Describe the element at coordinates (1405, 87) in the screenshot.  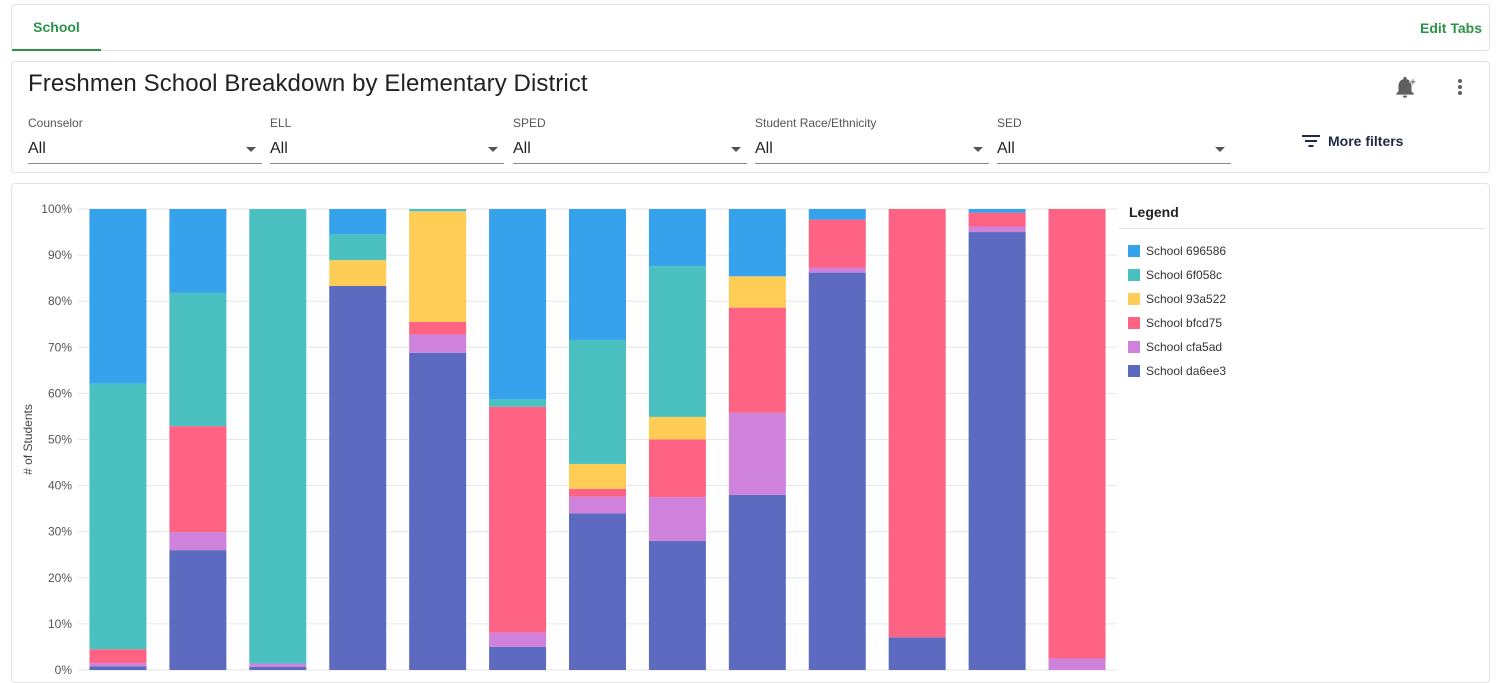
I see `bell-plus-icon` at that location.